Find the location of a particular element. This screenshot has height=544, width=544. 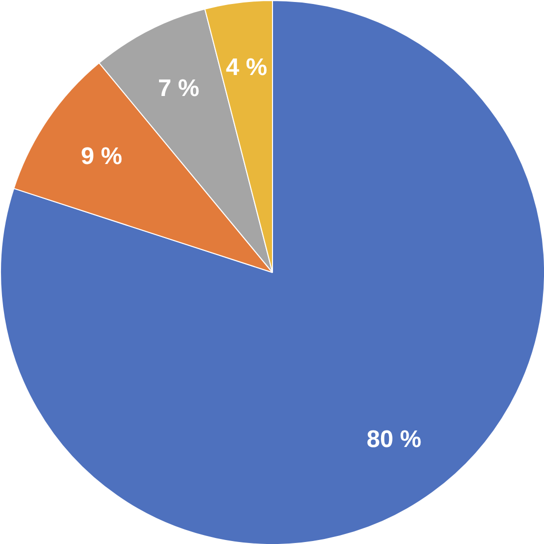

data-label: 80 % is located at coordinates (394, 440).